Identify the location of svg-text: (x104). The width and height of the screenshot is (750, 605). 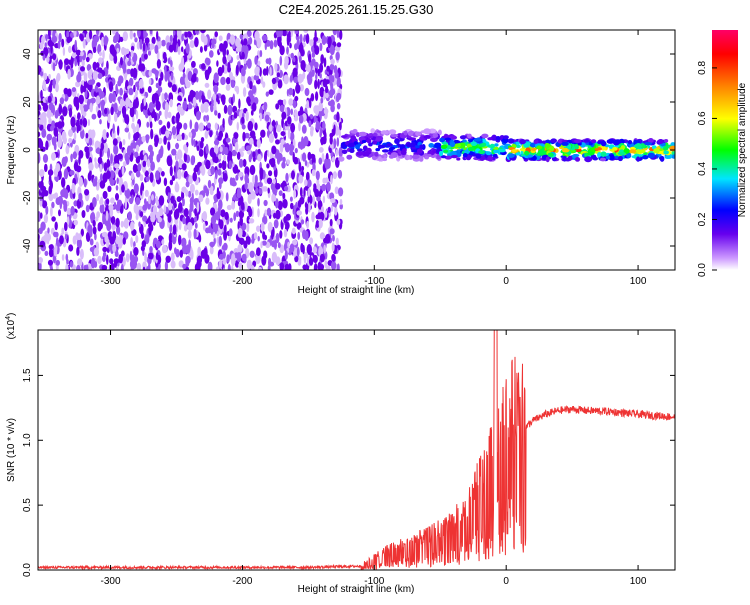
(11, 326).